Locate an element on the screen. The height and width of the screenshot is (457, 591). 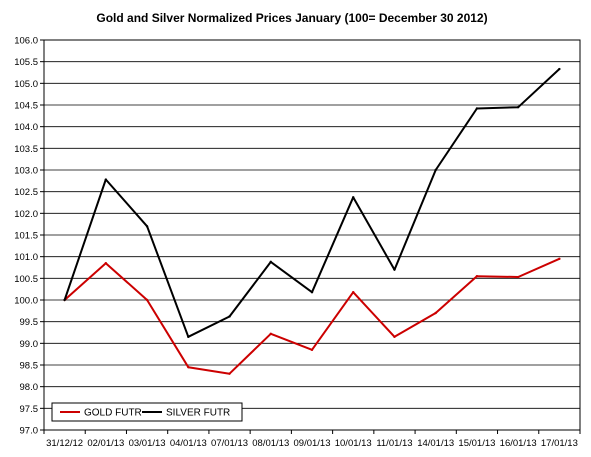
y-tick-label: 105.5 is located at coordinates (26, 62).